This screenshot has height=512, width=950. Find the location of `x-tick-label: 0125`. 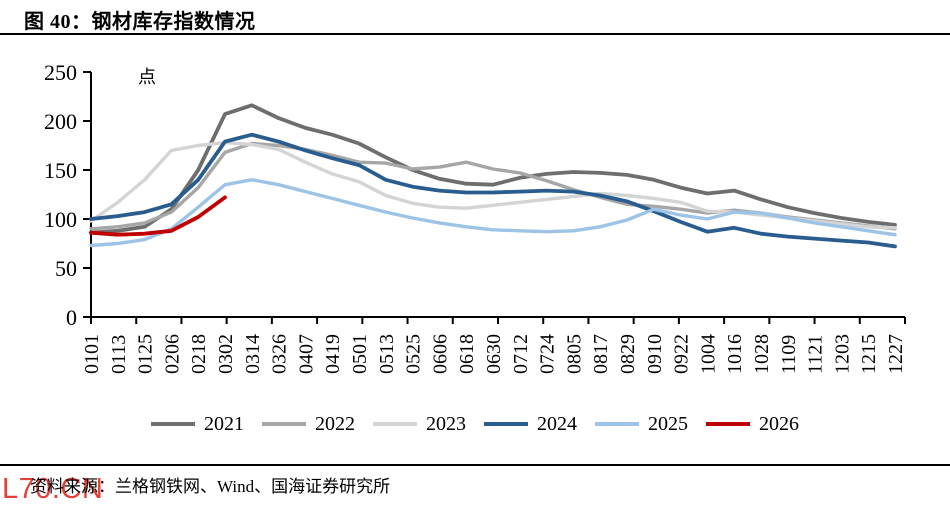

x-tick-label: 0125 is located at coordinates (146, 354).